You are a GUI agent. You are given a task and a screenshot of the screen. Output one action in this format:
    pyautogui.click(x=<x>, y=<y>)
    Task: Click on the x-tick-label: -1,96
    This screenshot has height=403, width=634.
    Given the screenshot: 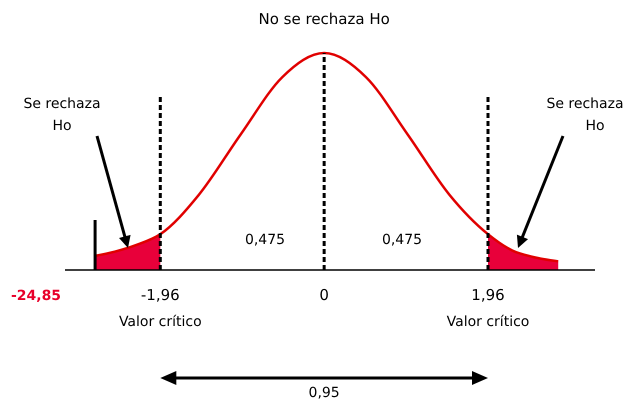 What is the action you would take?
    pyautogui.click(x=160, y=295)
    